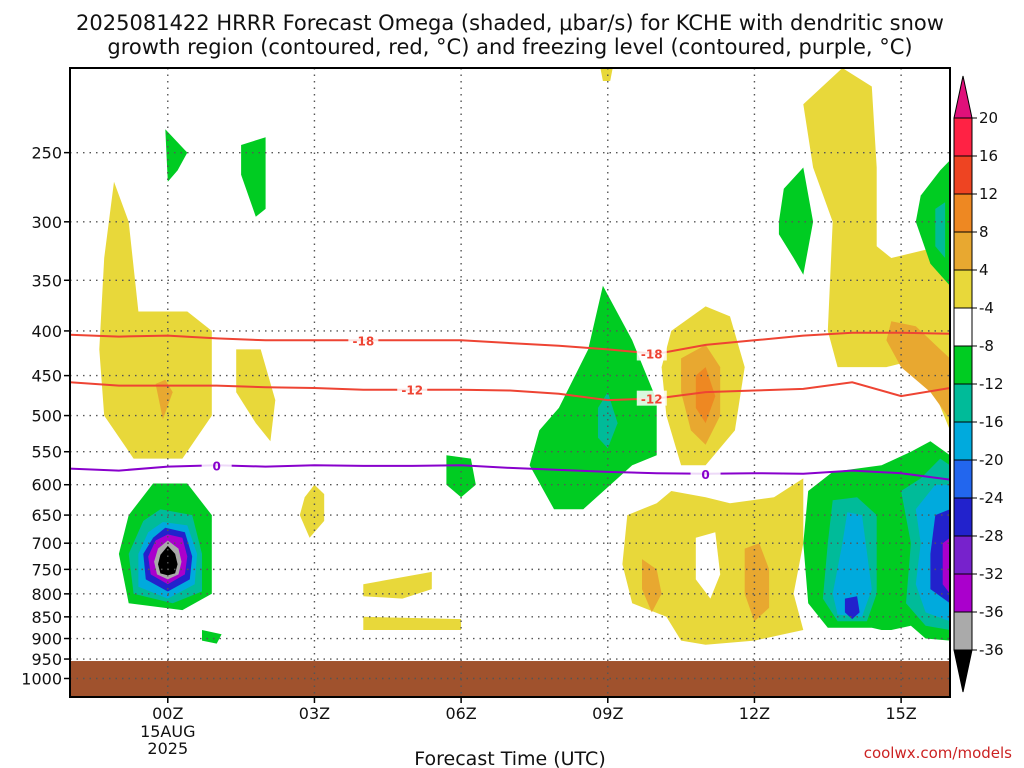 This screenshot has height=768, width=1024. What do you see at coordinates (46, 153) in the screenshot?
I see `y-tick-label-250: 250` at bounding box center [46, 153].